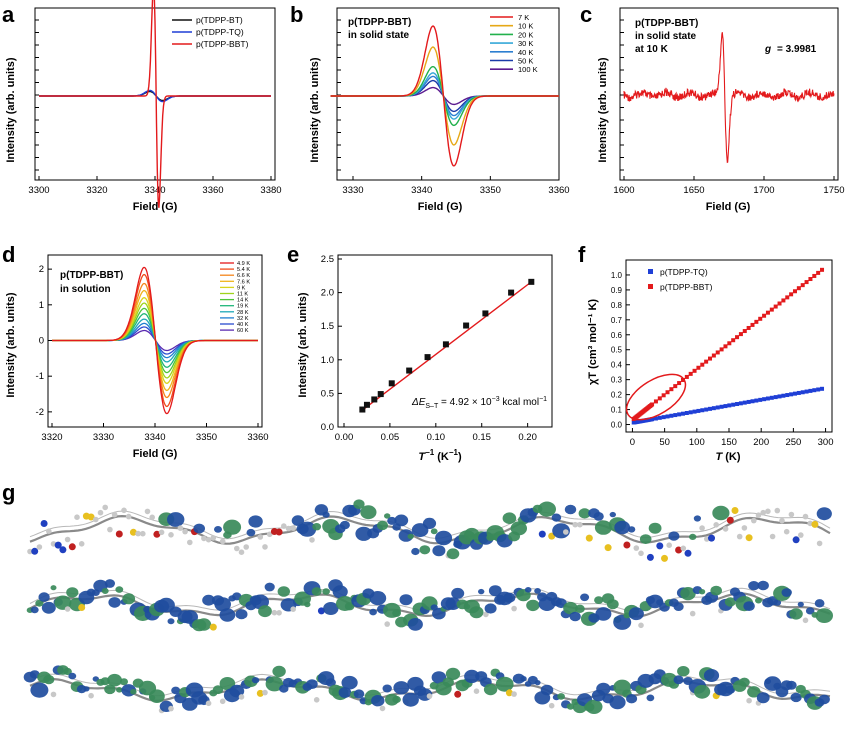  What do you see at coordinates (327, 427) in the screenshot?
I see `y-tick-label: 0.0` at bounding box center [327, 427].